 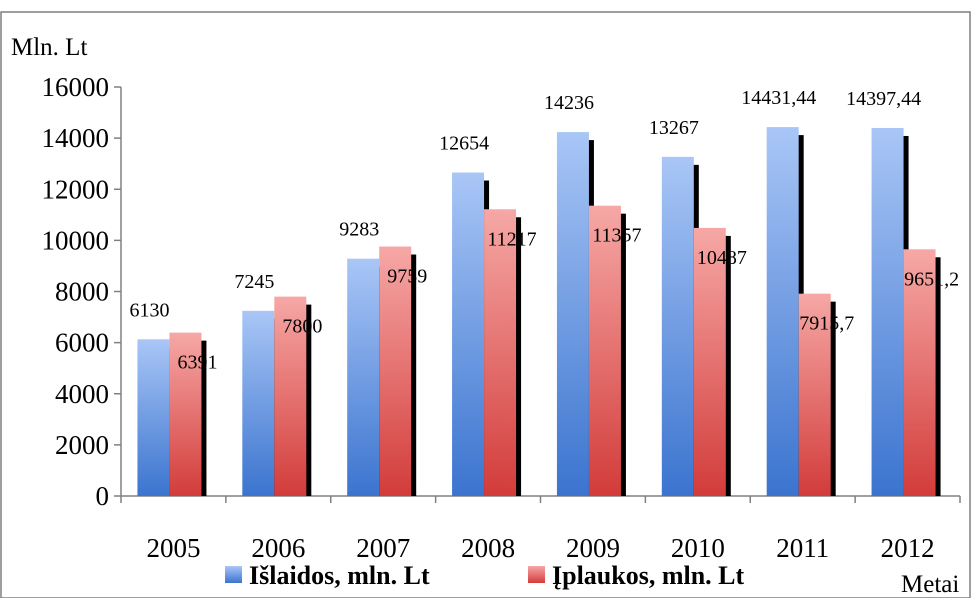 What do you see at coordinates (464, 144) in the screenshot?
I see `data-label-islaidos: 12654` at bounding box center [464, 144].